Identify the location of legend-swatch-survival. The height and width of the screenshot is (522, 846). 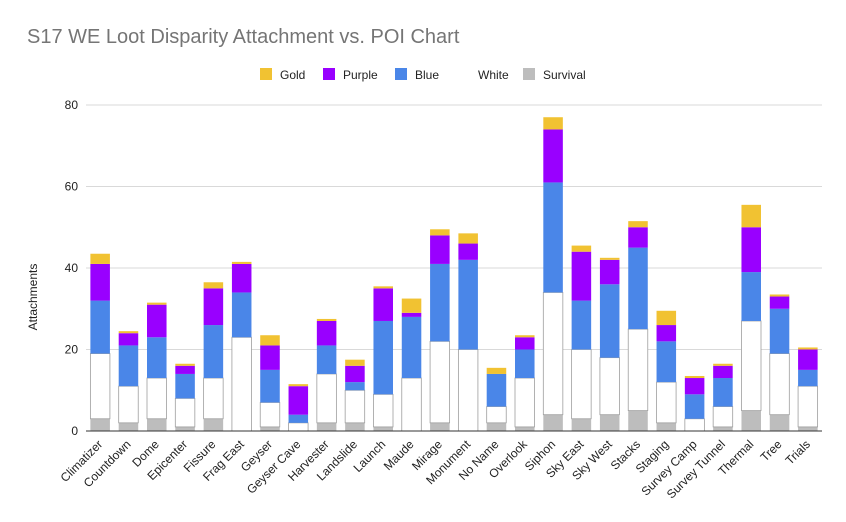
(529, 74).